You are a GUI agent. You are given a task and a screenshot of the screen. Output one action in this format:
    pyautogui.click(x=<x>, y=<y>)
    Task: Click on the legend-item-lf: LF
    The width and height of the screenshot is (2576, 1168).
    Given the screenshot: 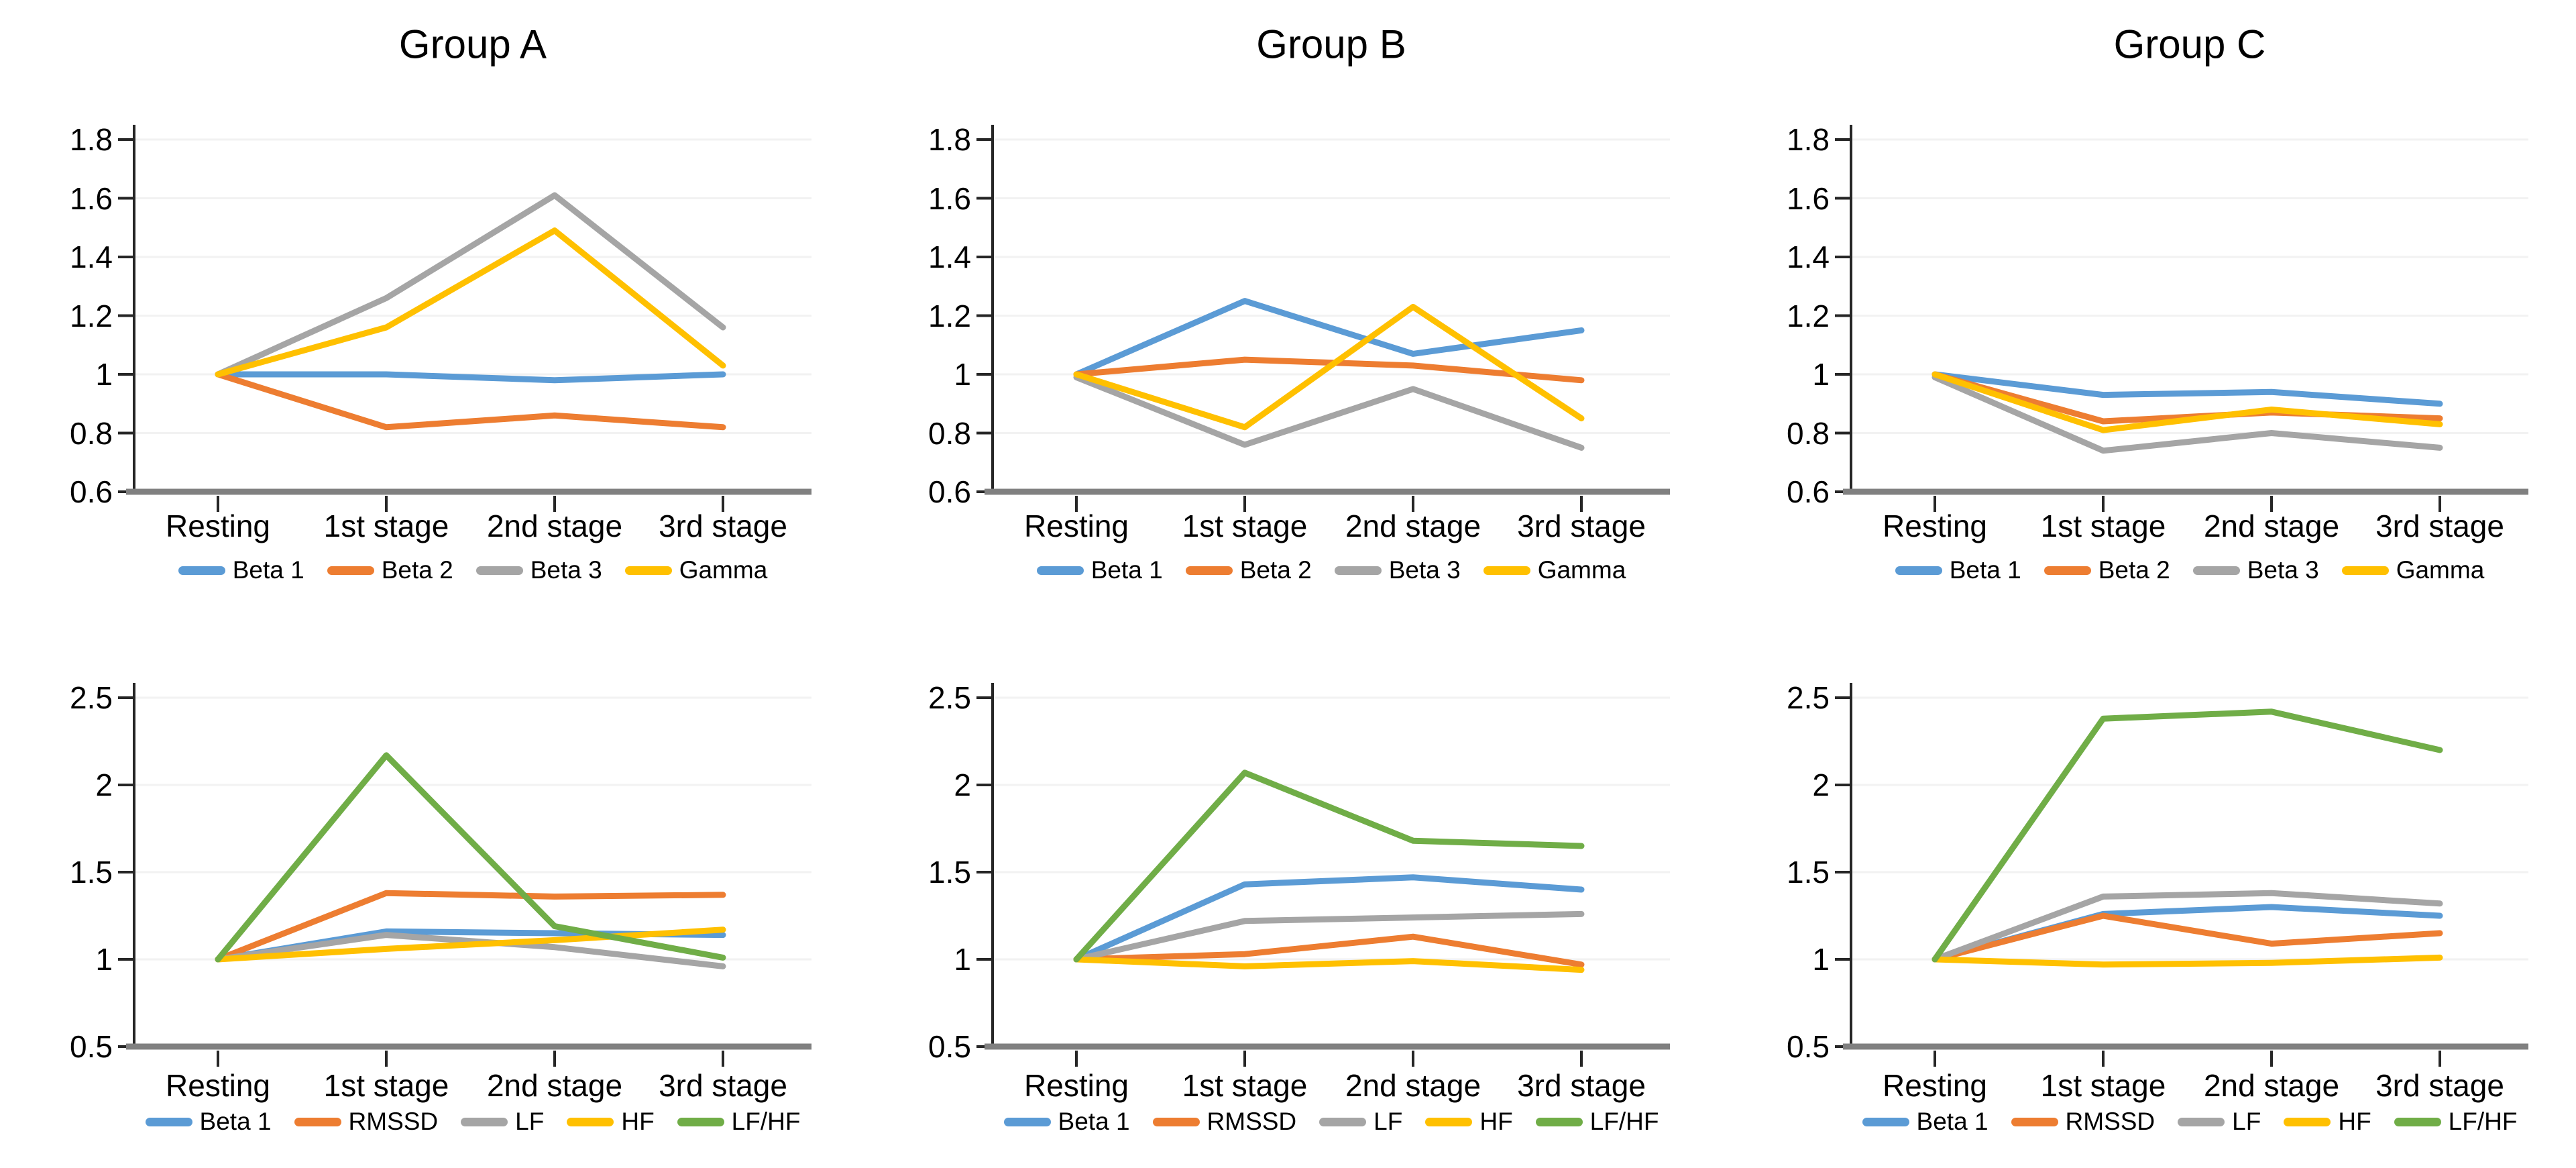 What is the action you would take?
    pyautogui.click(x=502, y=1122)
    